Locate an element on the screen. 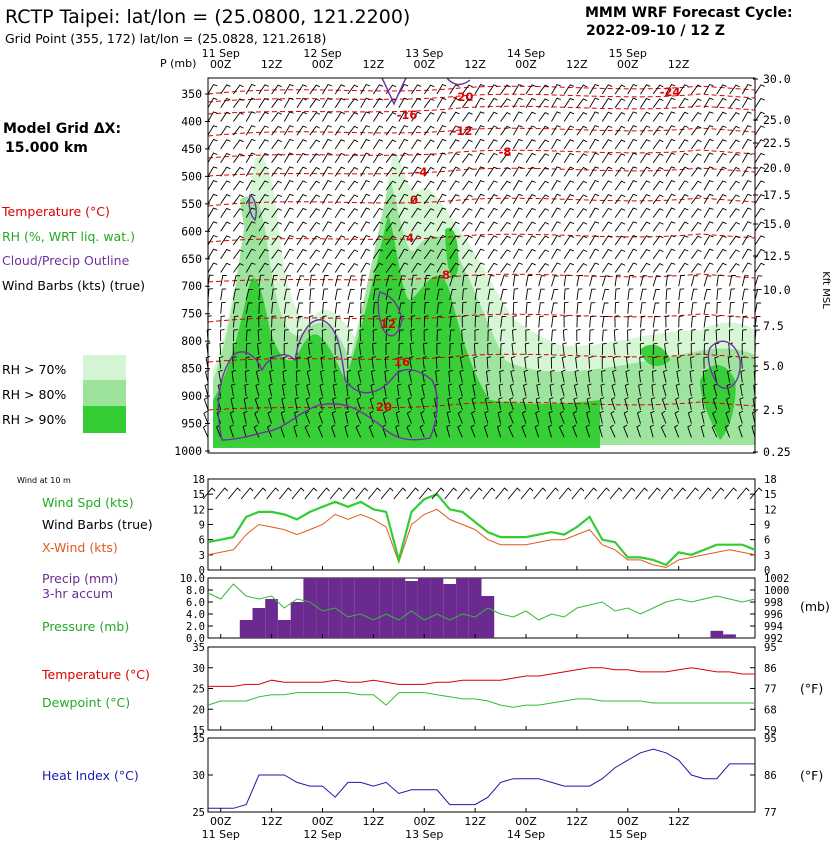 The width and height of the screenshot is (840, 844). rh-region is located at coordinates (655, 355).